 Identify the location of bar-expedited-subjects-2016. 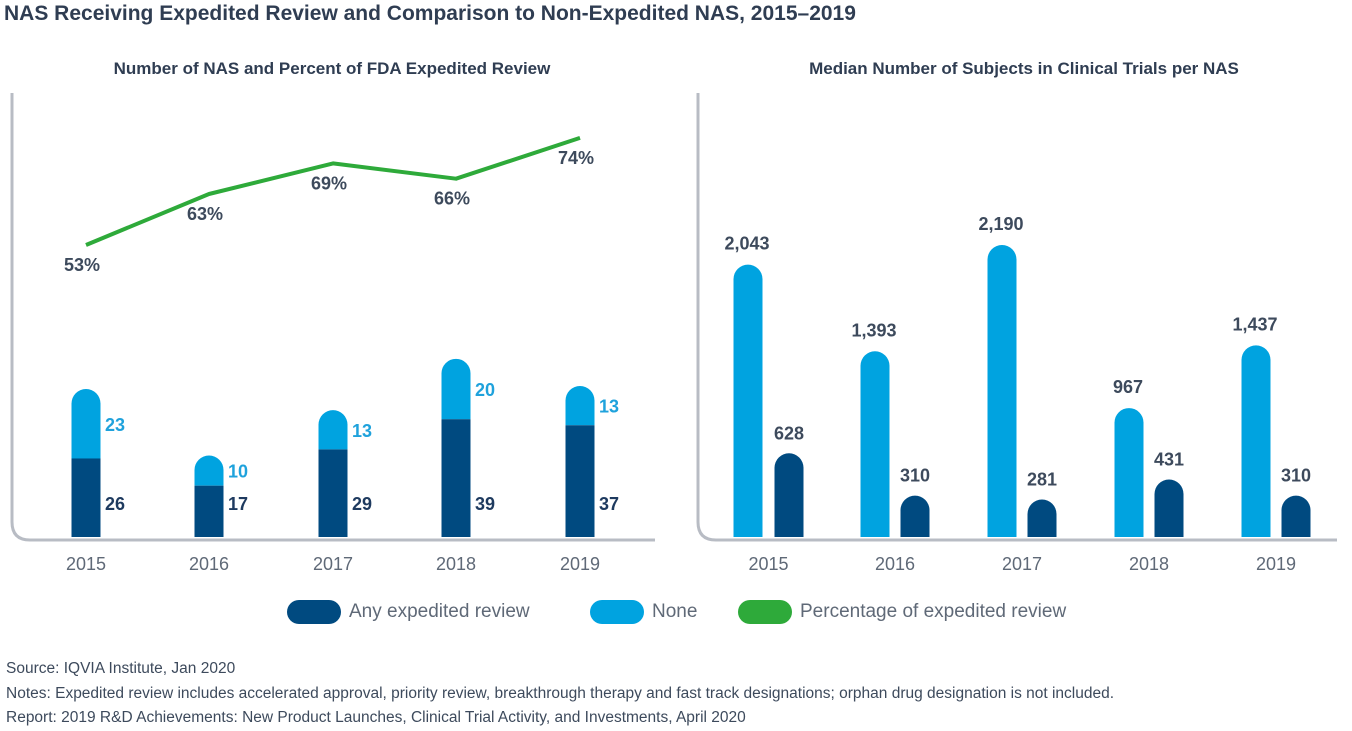
(915, 516).